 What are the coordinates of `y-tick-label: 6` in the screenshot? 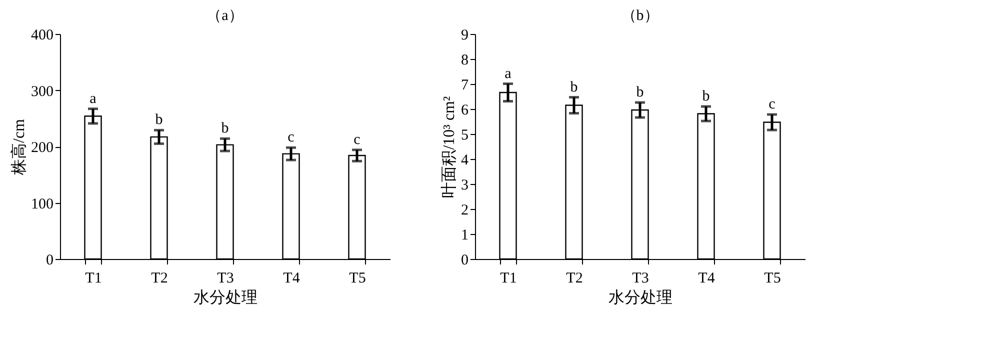 It's located at (465, 110).